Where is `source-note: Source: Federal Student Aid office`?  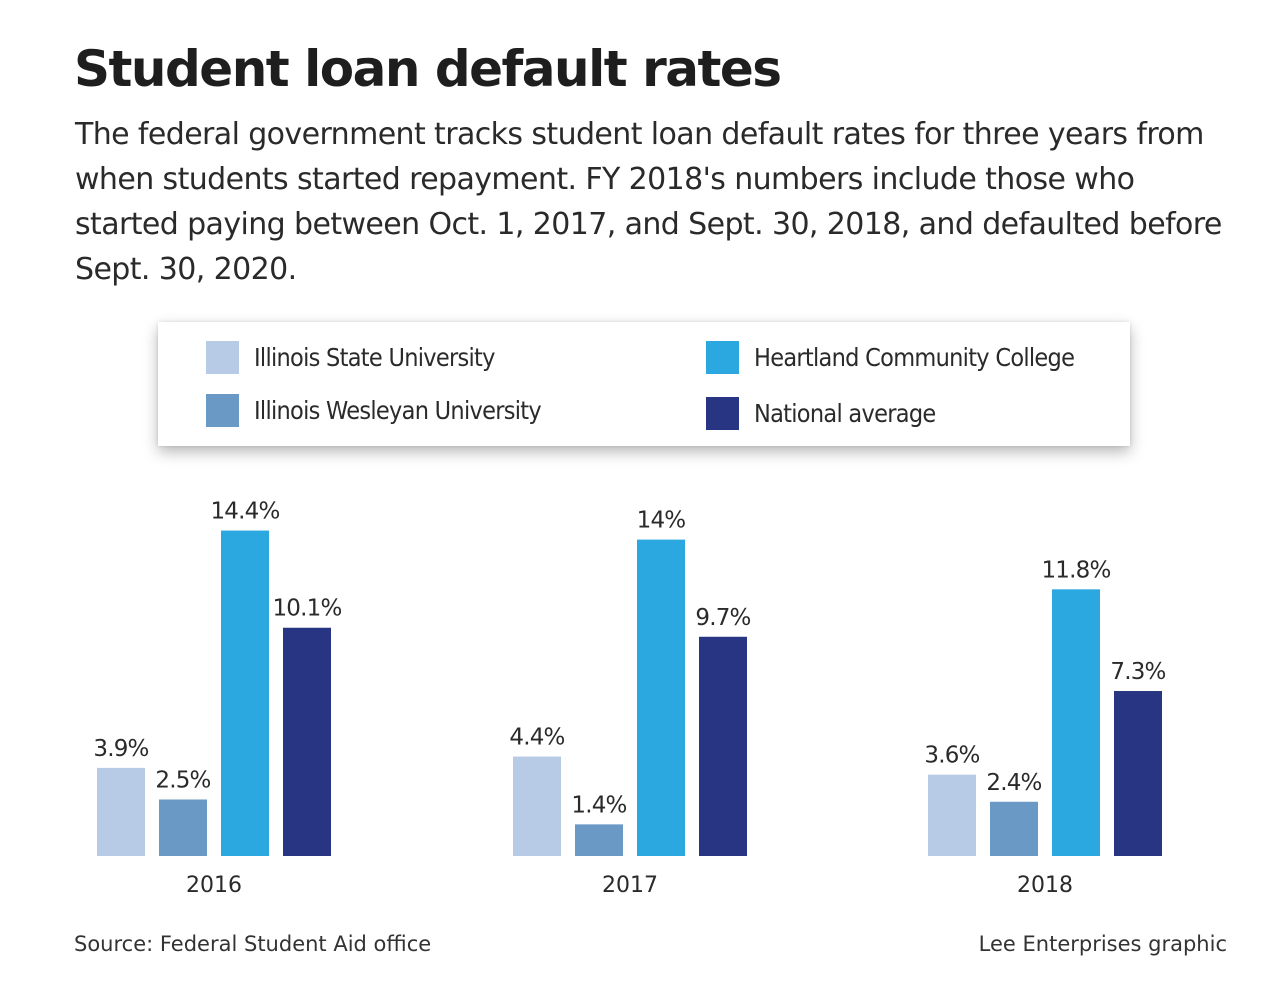
source-note: Source: Federal Student Aid office is located at coordinates (253, 944).